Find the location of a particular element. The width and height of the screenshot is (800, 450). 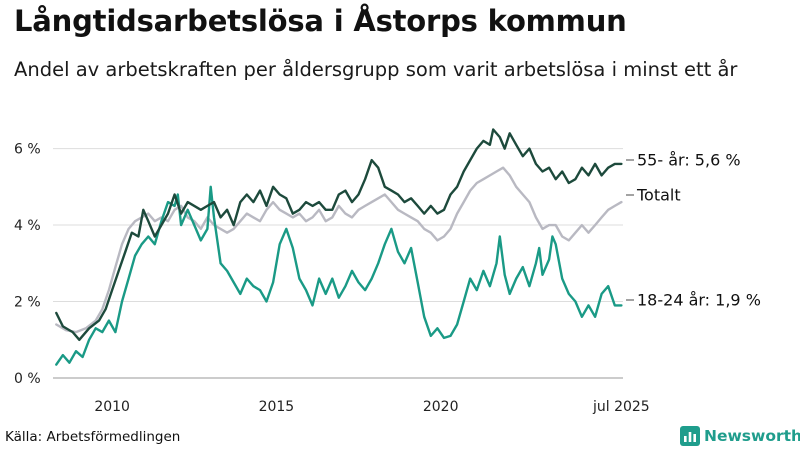

x-tick-label: 2010 is located at coordinates (112, 407).